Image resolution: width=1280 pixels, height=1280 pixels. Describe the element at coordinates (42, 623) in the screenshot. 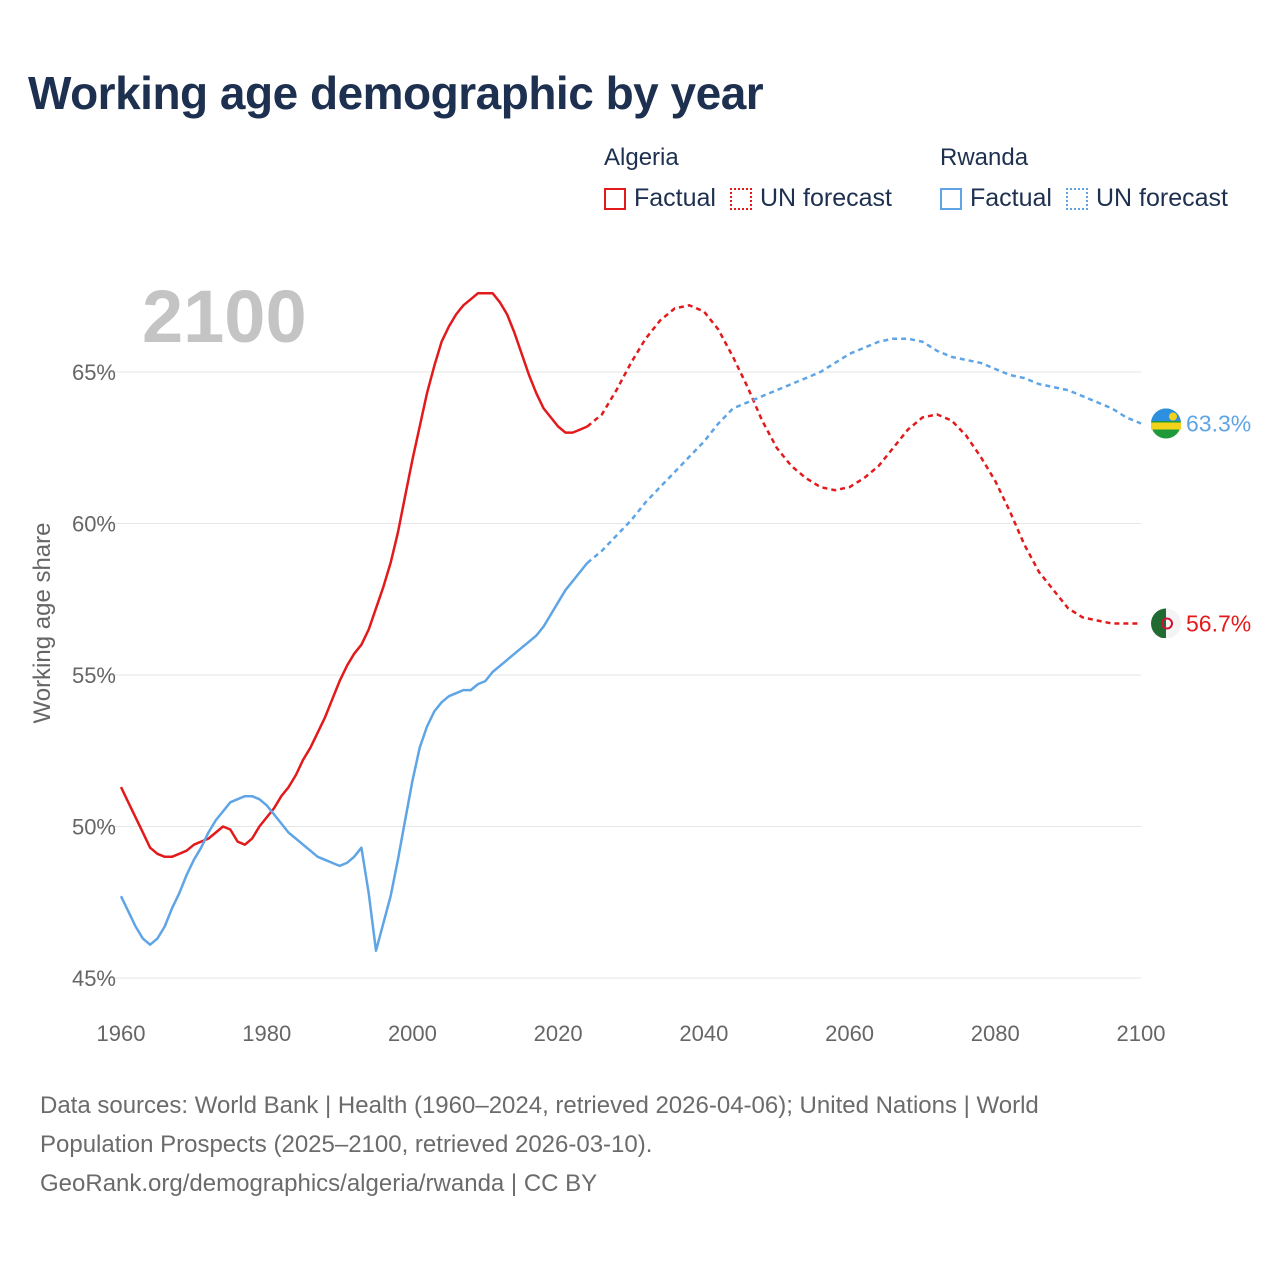

I see `y-axis-label: Working age share` at that location.